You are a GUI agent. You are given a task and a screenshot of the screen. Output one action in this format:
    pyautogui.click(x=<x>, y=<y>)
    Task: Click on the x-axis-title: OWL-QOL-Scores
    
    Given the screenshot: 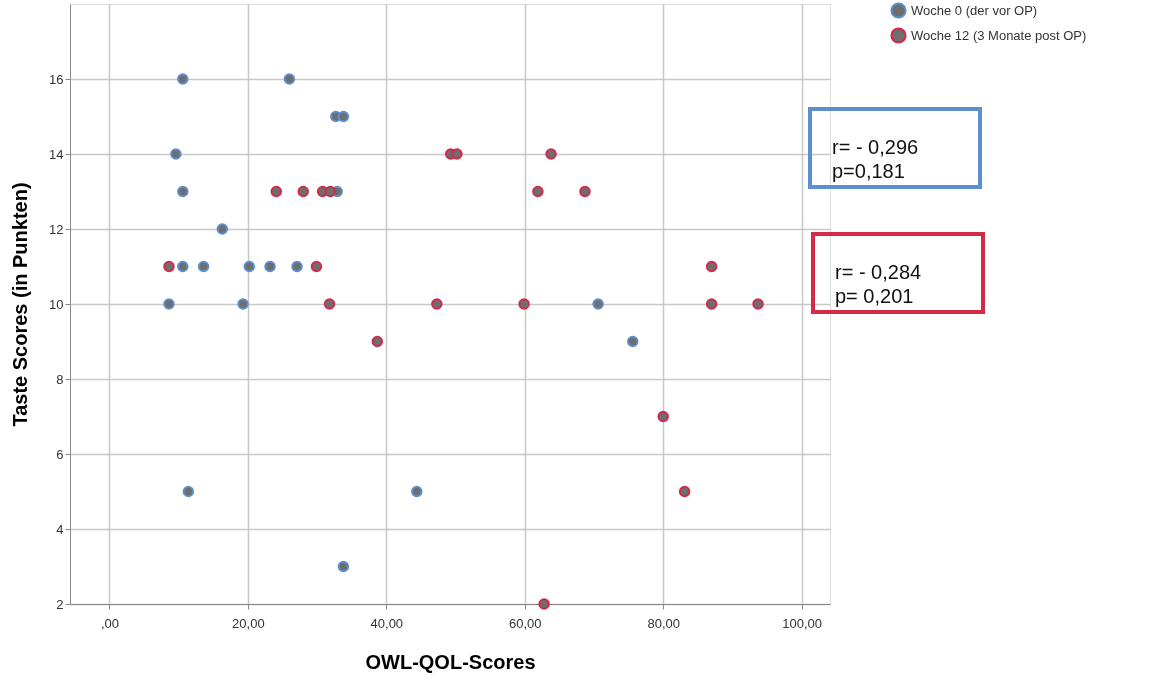 What is the action you would take?
    pyautogui.click(x=450, y=661)
    